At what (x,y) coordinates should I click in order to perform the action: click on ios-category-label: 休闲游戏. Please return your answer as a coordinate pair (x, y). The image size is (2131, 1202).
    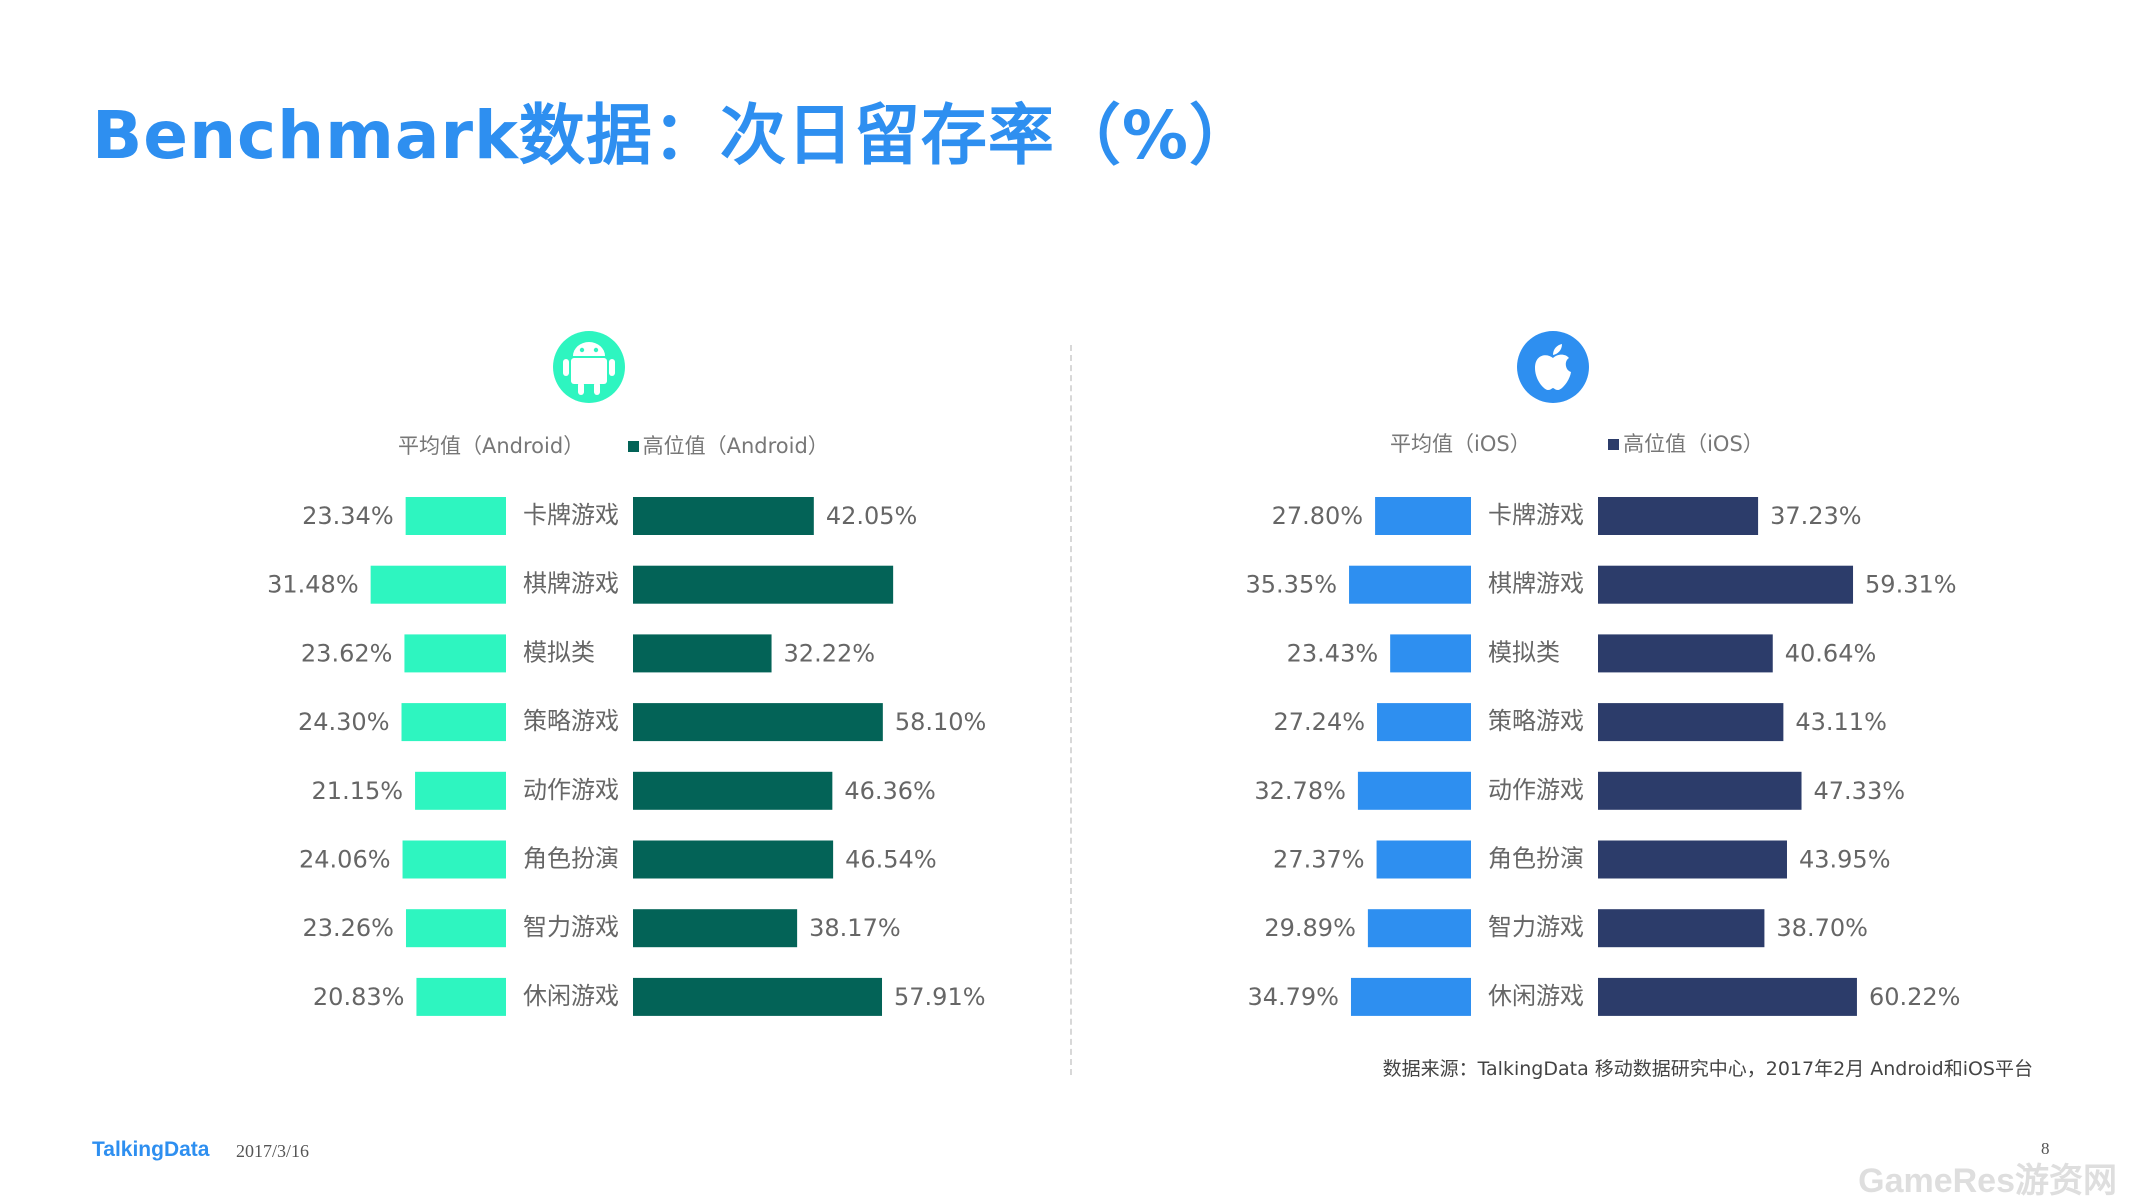
    Looking at the image, I should click on (1536, 996).